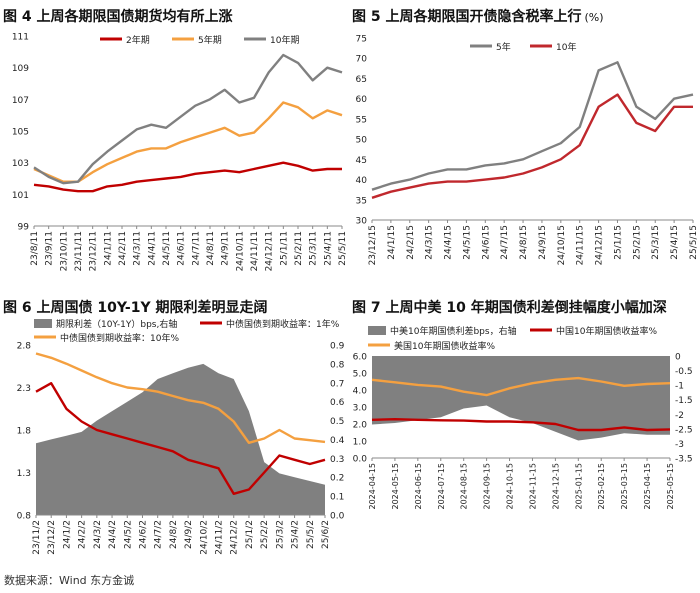  I want to click on fig4-series-0-line, so click(187, 177).